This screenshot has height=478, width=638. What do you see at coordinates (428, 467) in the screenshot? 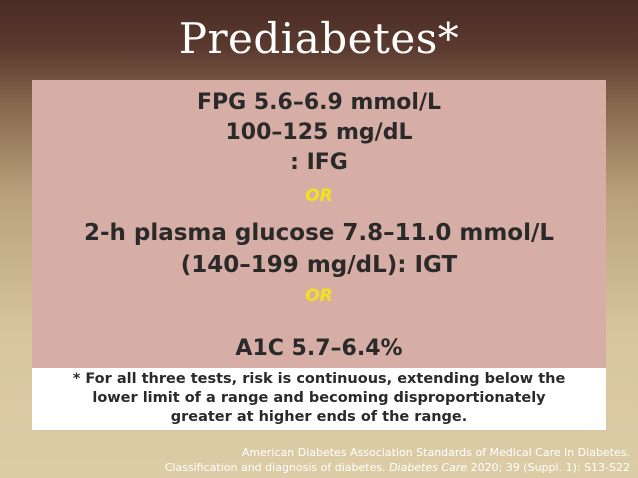
I see `reference-journal: Diabetes Care` at bounding box center [428, 467].